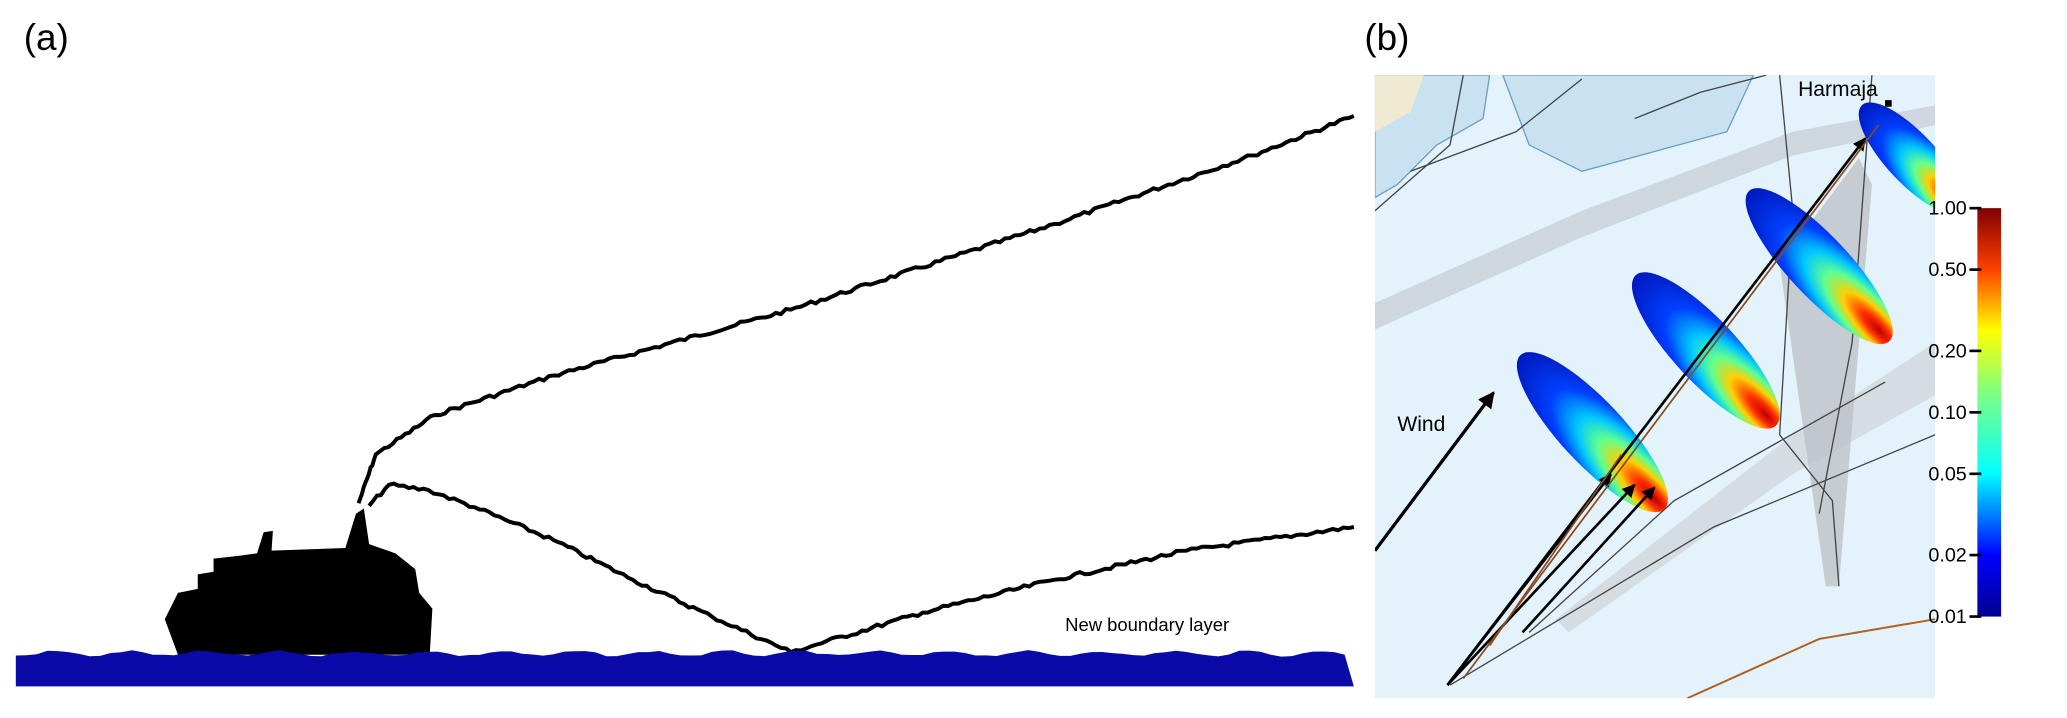  What do you see at coordinates (1386, 37) in the screenshot?
I see `panel-label: (b)` at bounding box center [1386, 37].